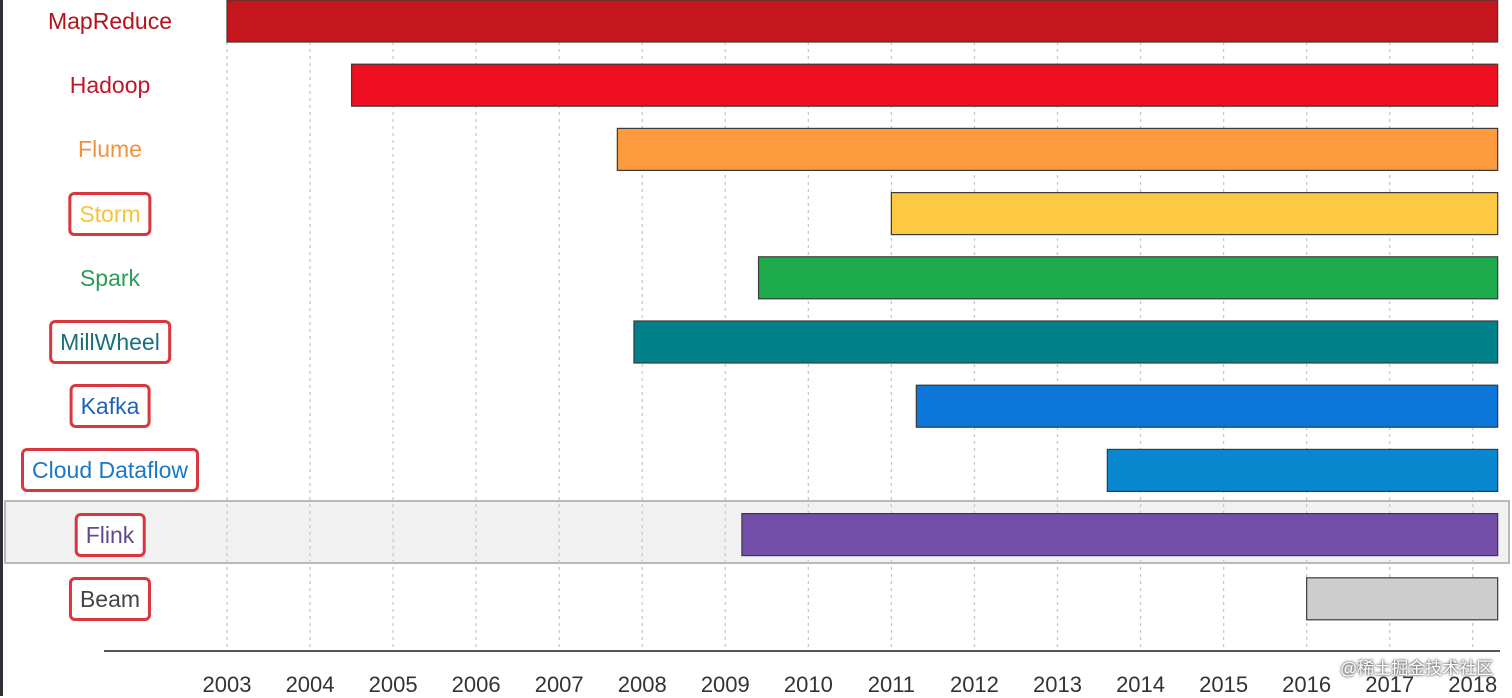  What do you see at coordinates (891, 684) in the screenshot?
I see `year-label-2011: 2011` at bounding box center [891, 684].